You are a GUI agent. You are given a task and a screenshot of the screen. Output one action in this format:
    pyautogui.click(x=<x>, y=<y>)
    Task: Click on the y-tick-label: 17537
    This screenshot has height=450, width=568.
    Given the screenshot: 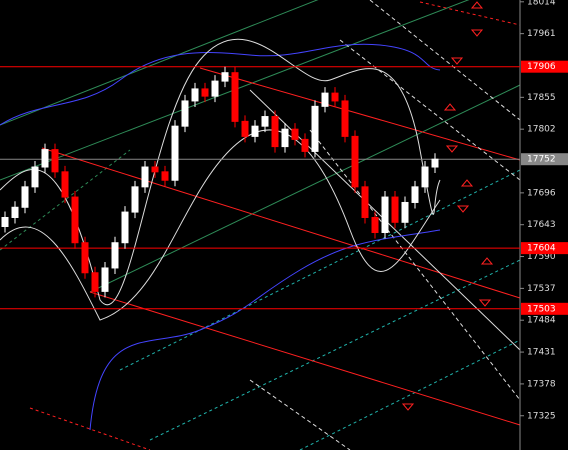 What is the action you would take?
    pyautogui.click(x=541, y=289)
    